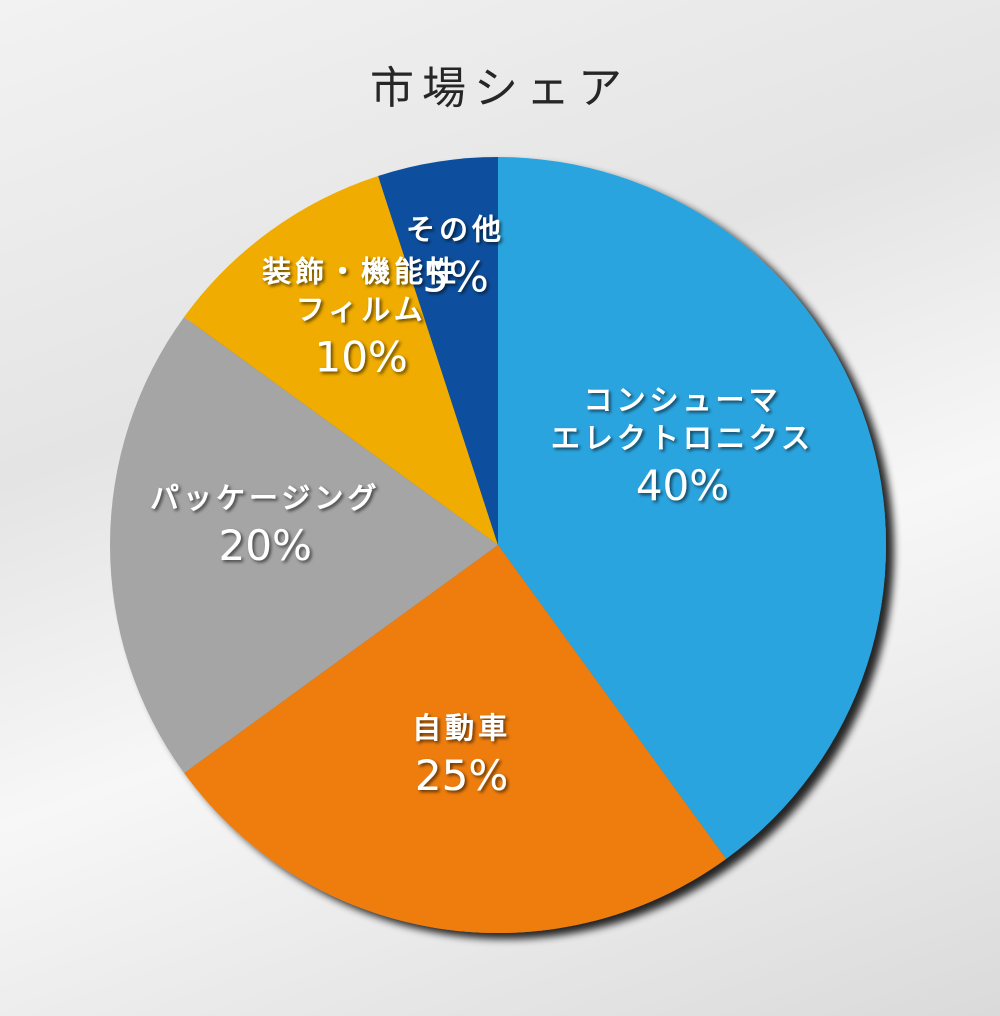 The height and width of the screenshot is (1016, 1000). What do you see at coordinates (265, 545) in the screenshot?
I see `slice-value-label: 20%` at bounding box center [265, 545].